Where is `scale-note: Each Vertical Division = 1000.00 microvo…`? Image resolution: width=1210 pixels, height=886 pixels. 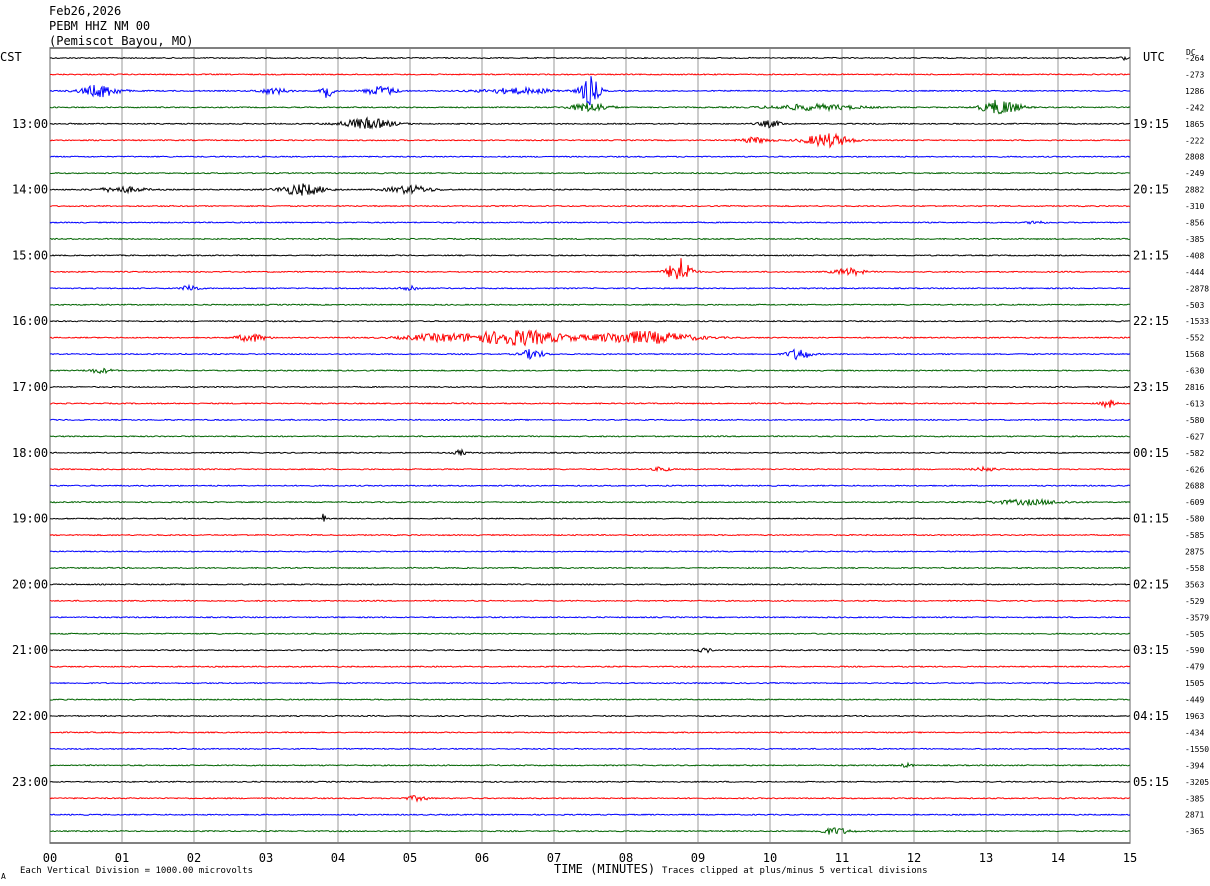
scale-note: Each Vertical Division = 1000.00 microvo… is located at coordinates (136, 871).